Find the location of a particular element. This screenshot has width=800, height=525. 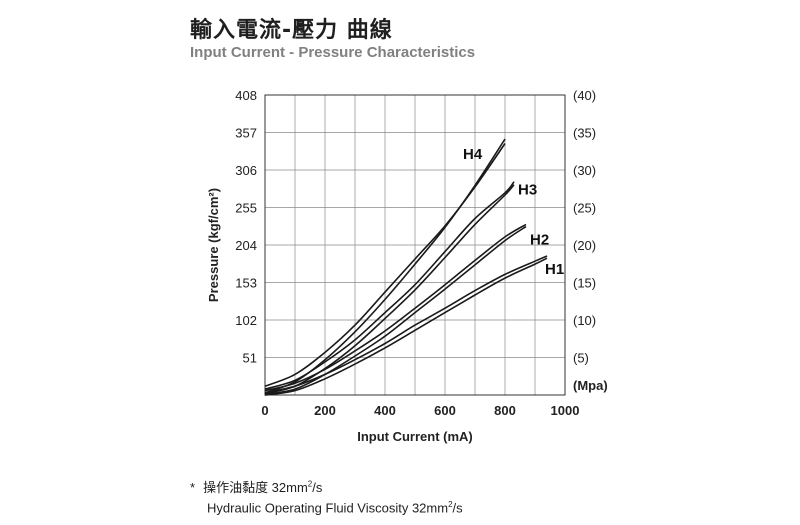

series-h1-upper-line is located at coordinates (406, 324).